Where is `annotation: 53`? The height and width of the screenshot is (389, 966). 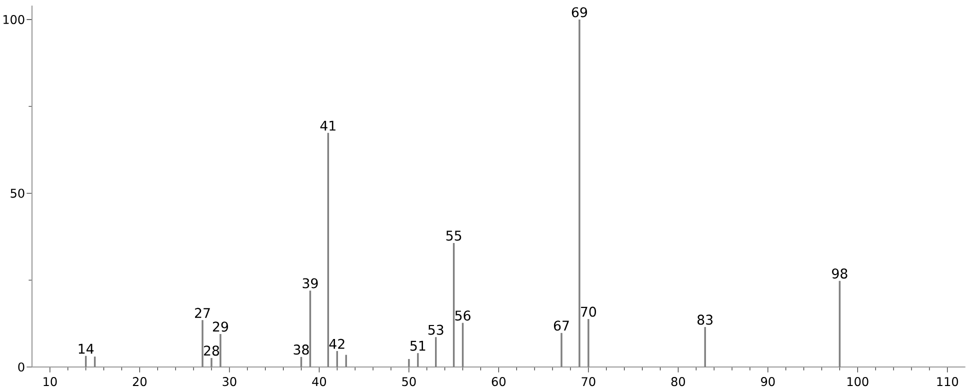
annotation: 53 is located at coordinates (436, 329).